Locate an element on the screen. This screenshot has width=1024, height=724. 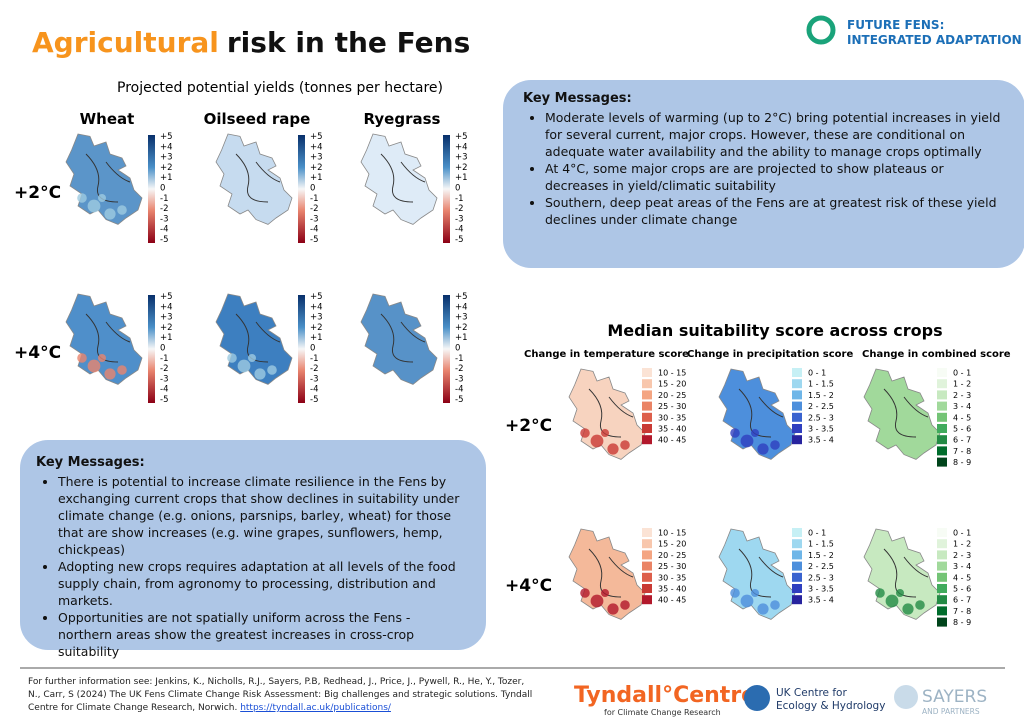
citation-link: https://tyndall.ac.uk/publications/ is located at coordinates (315, 708).